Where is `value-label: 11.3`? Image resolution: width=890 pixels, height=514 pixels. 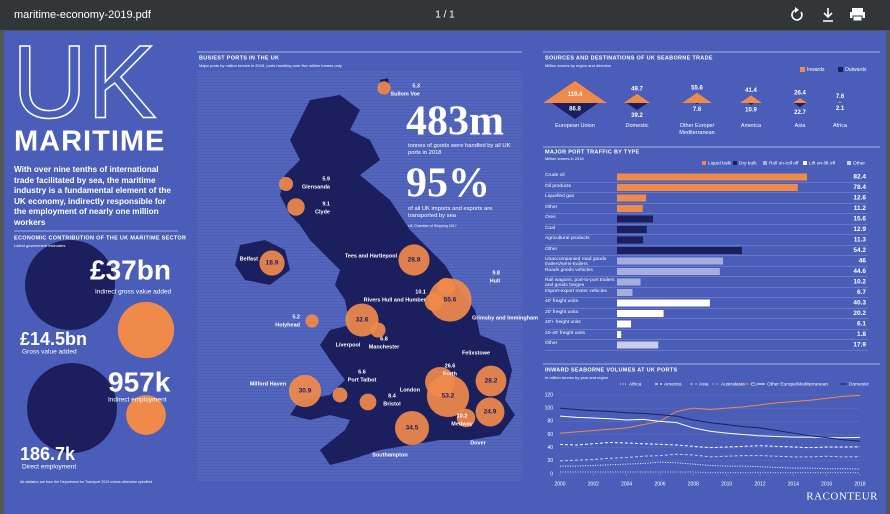
value-label: 11.3 is located at coordinates (860, 240).